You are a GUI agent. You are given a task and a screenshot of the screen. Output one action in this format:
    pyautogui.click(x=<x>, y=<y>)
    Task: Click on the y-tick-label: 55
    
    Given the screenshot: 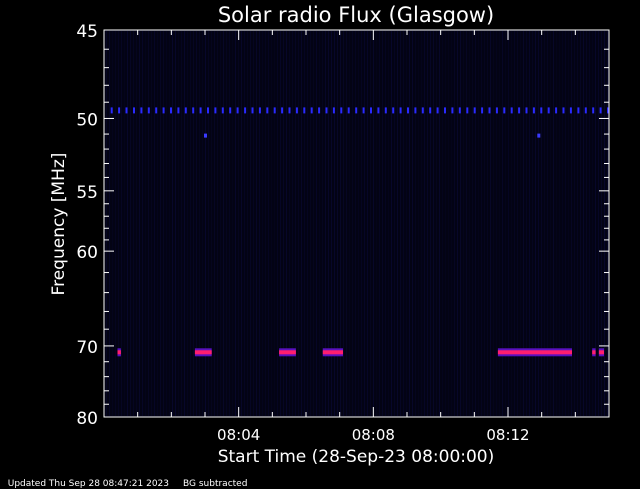 What is the action you would take?
    pyautogui.click(x=87, y=193)
    